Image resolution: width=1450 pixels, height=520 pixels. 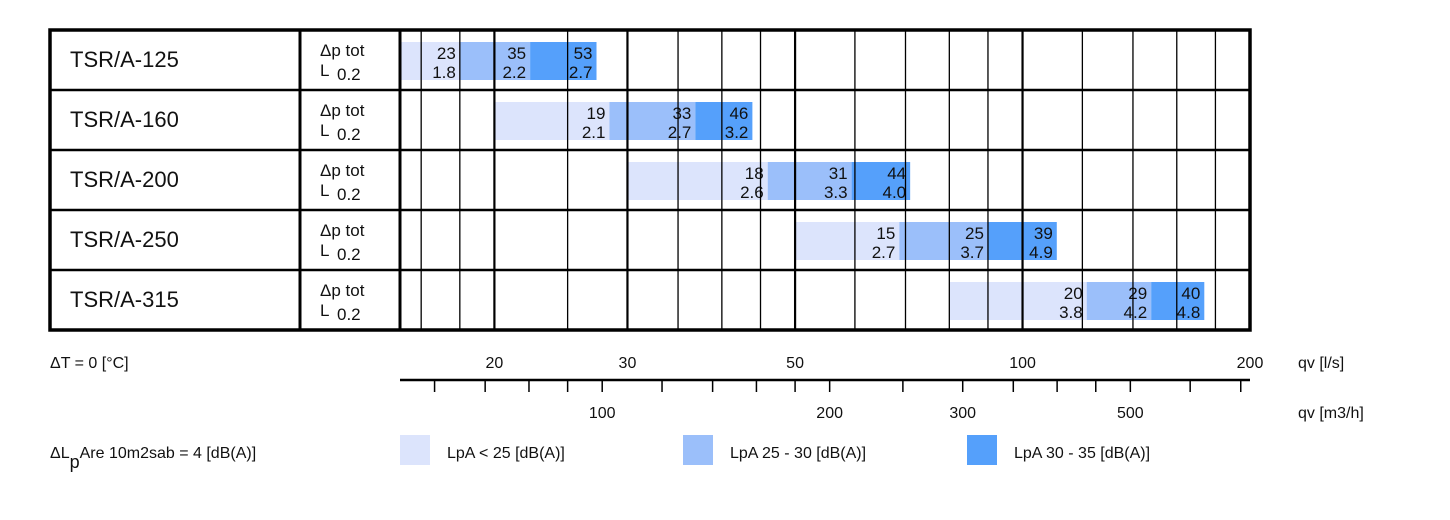 I want to click on x-tick-label-ls: 50, so click(x=795, y=363).